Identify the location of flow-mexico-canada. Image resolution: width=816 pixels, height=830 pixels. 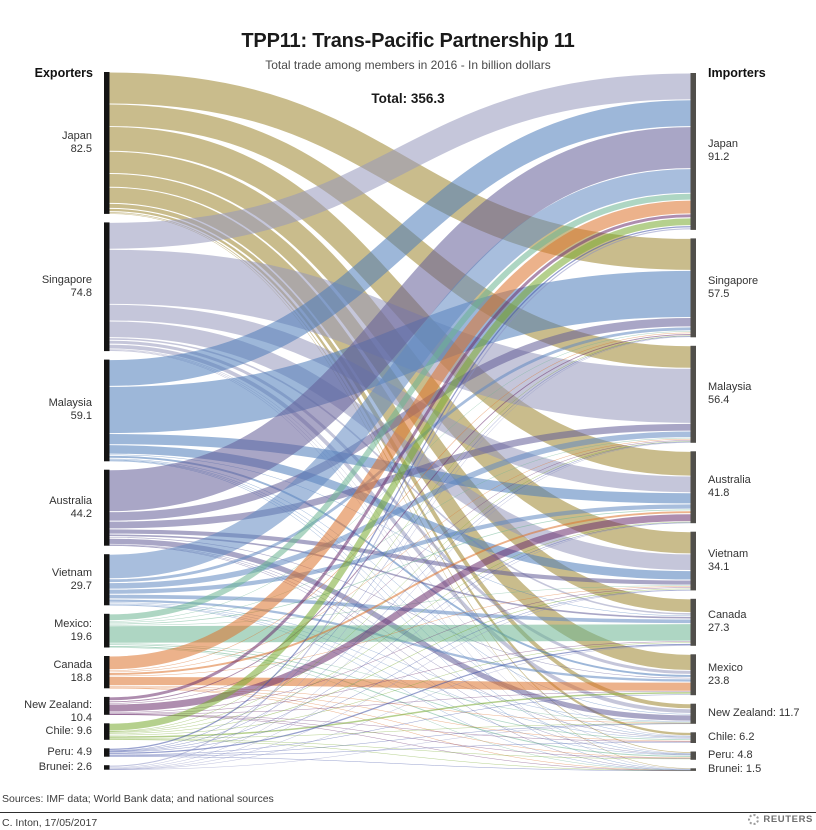
(400, 633).